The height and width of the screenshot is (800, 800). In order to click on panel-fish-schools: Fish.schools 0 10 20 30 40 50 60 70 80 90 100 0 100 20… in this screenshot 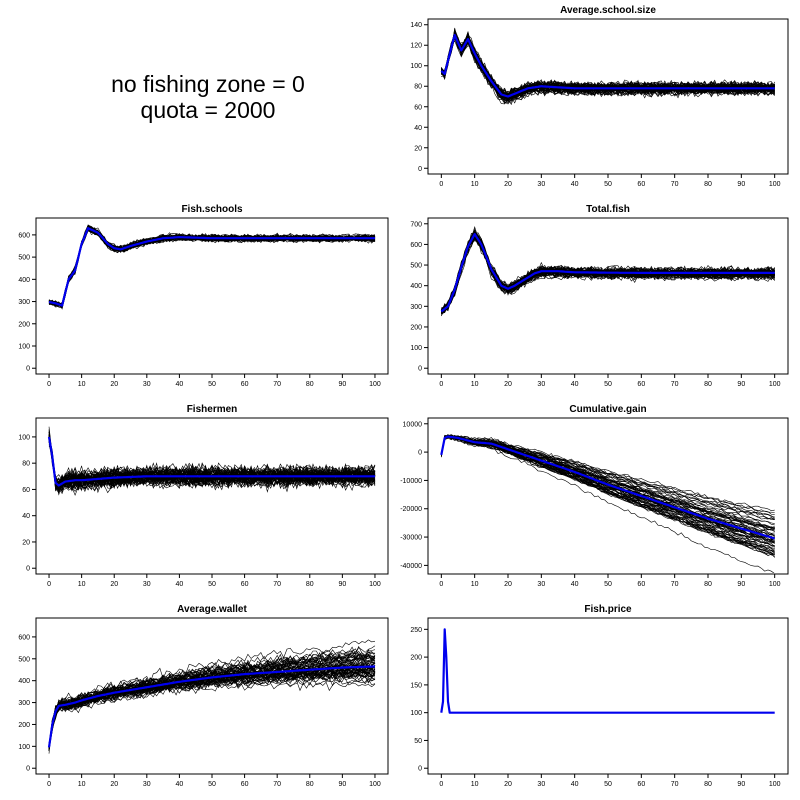, I will do `click(203, 296)`.